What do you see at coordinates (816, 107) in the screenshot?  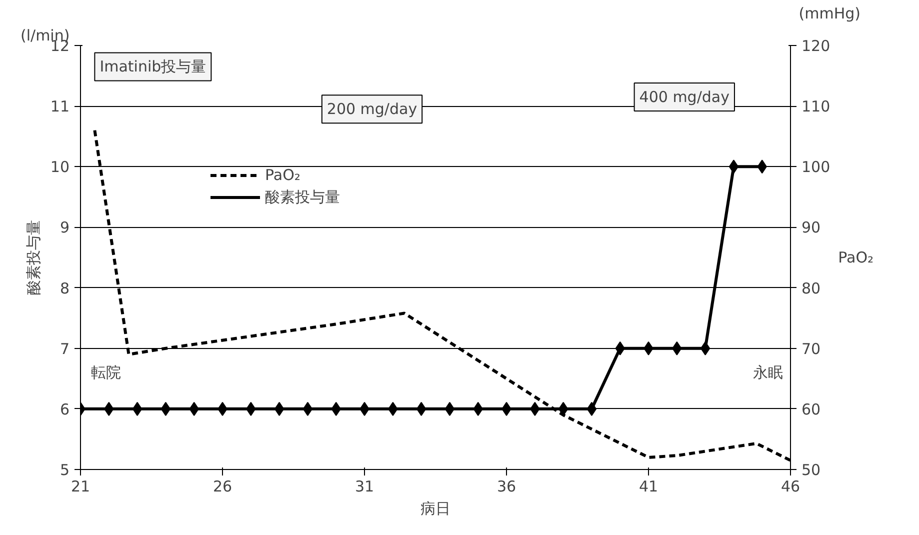 I see `y2-tick-label: 110` at bounding box center [816, 107].